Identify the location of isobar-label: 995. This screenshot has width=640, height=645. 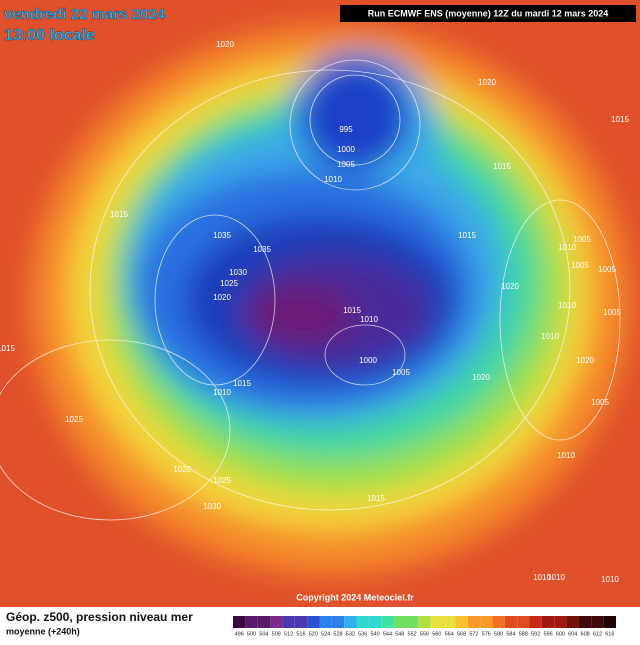
(346, 129).